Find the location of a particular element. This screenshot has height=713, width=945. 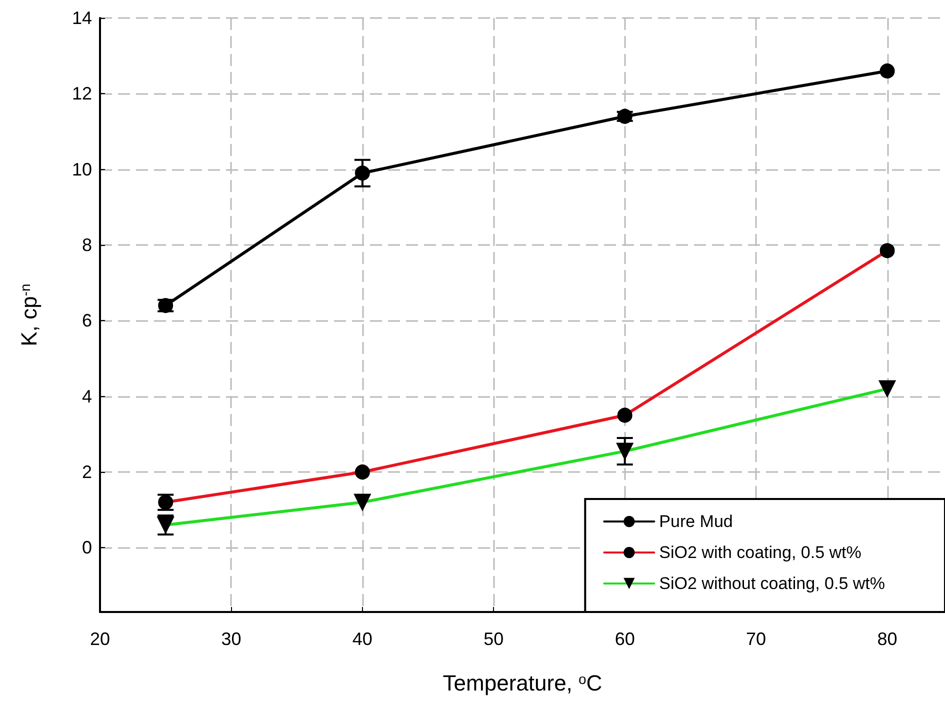

x-tick-label: 40 is located at coordinates (362, 639).